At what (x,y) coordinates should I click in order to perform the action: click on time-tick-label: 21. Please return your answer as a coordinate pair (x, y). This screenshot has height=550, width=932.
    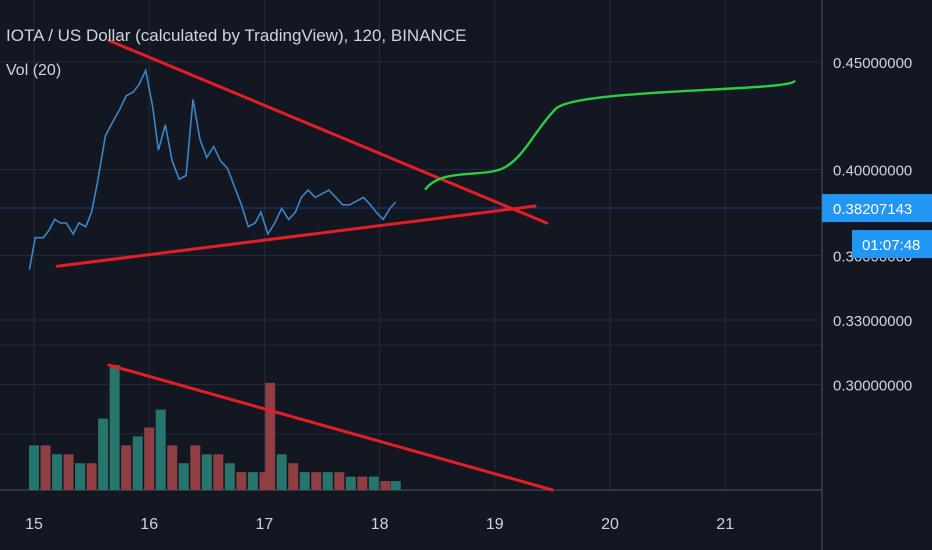
    Looking at the image, I should click on (725, 524).